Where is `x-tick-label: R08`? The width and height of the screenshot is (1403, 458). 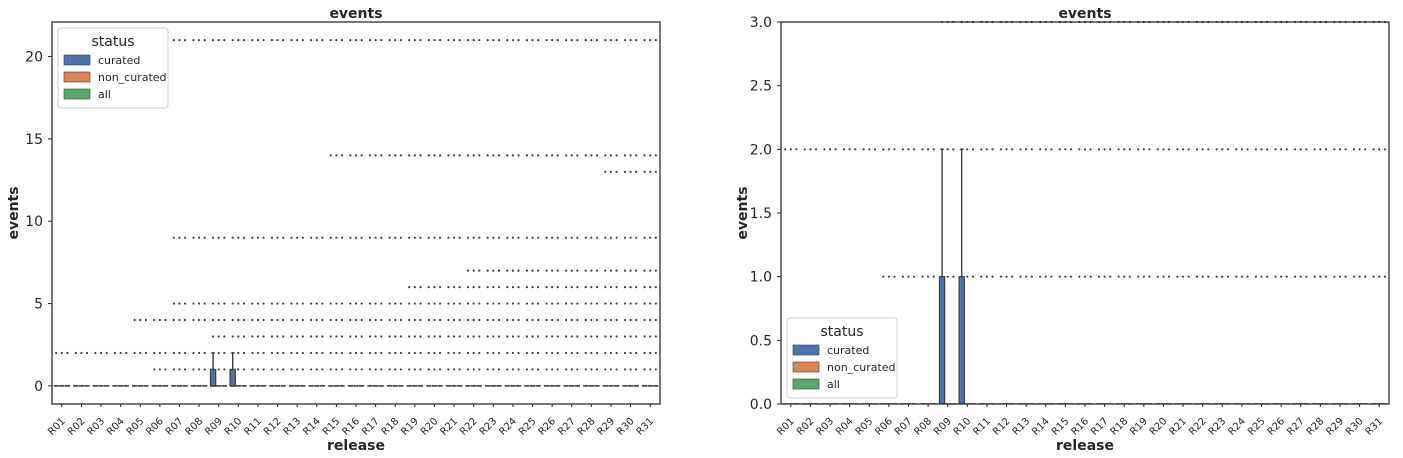
x-tick-label: R08 is located at coordinates (924, 427).